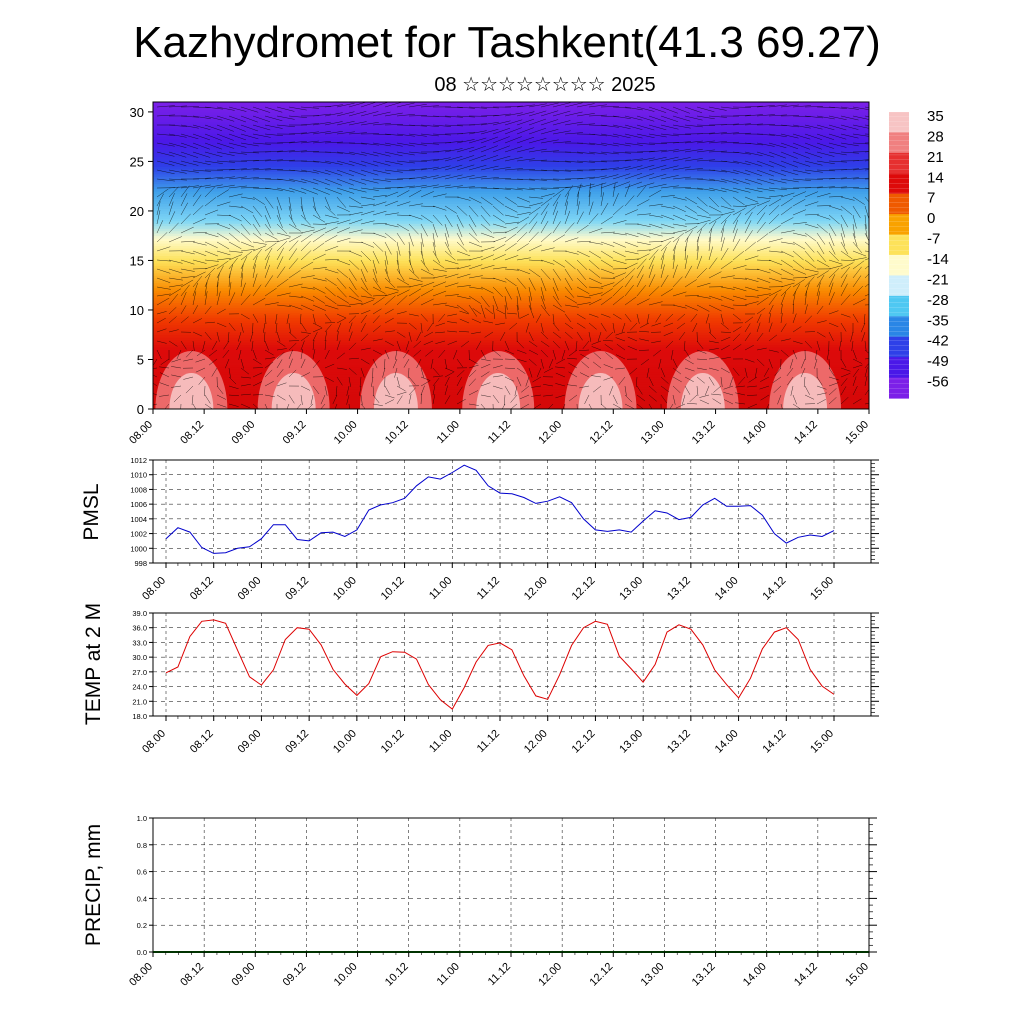  What do you see at coordinates (938, 382) in the screenshot?
I see `colorbar-label: -56` at bounding box center [938, 382].